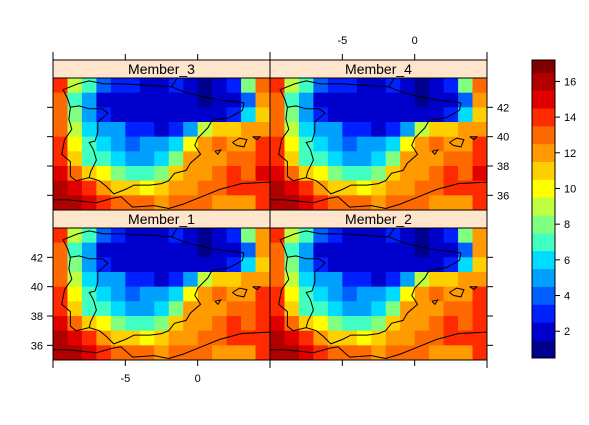  I want to click on panel-member_2: Member_2, so click(378, 285).